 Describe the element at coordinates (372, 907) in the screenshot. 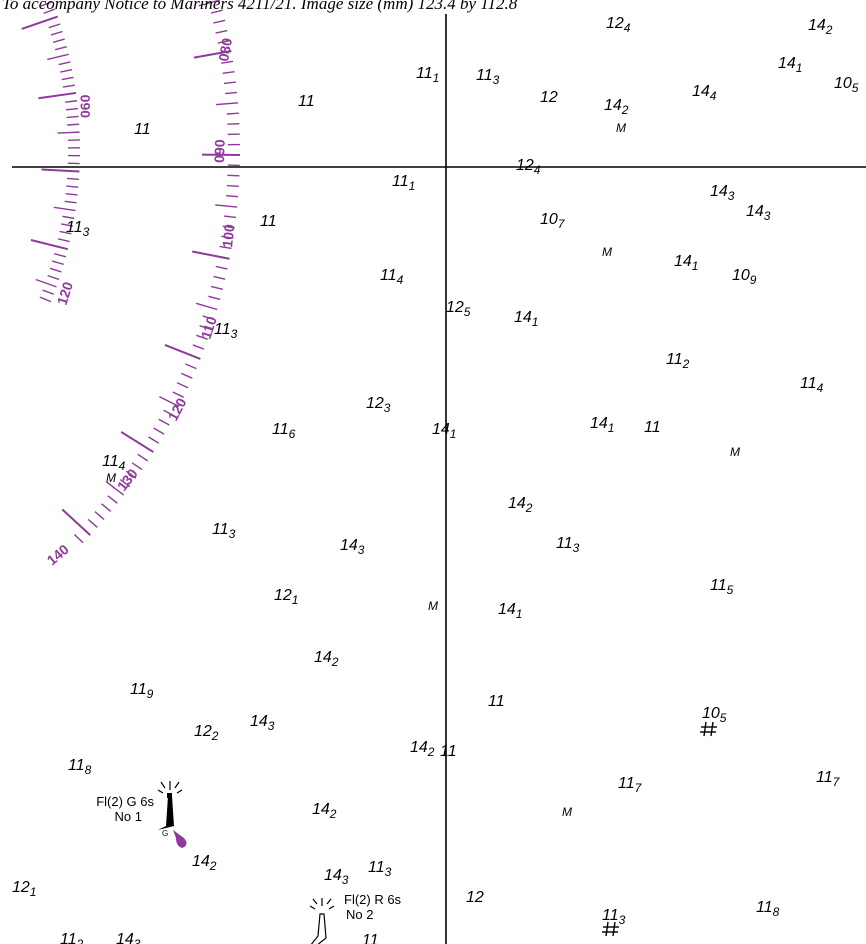

I see `light-label-no2: Fl(2) R 6s No 2` at that location.